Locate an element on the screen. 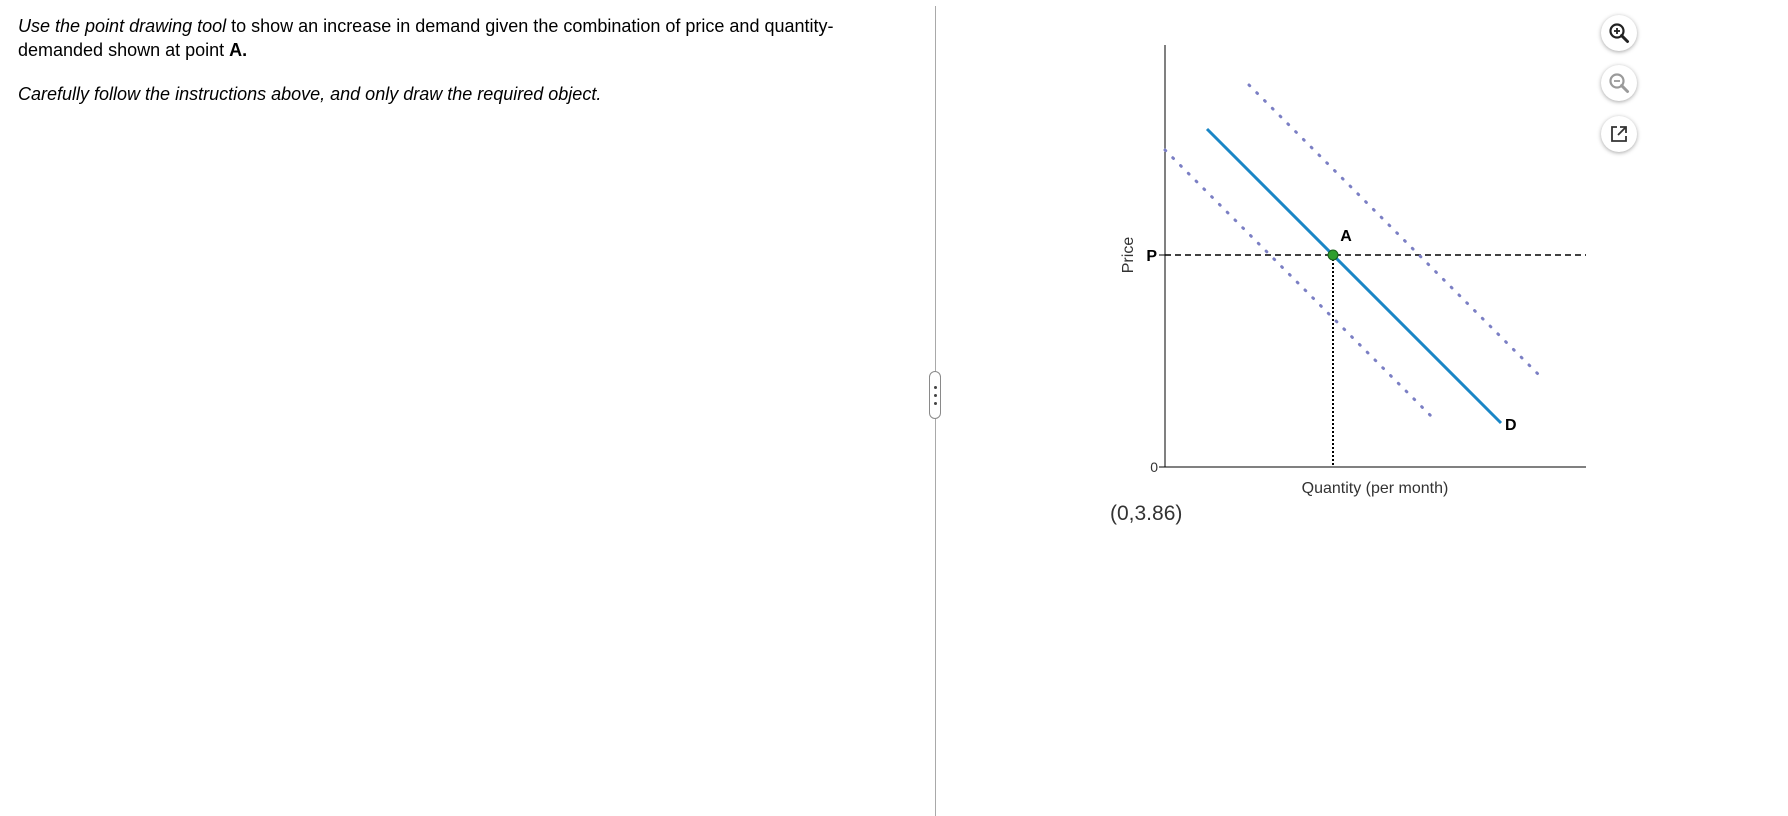 The width and height of the screenshot is (1788, 816). price-tick-label: P is located at coordinates (1151, 256).